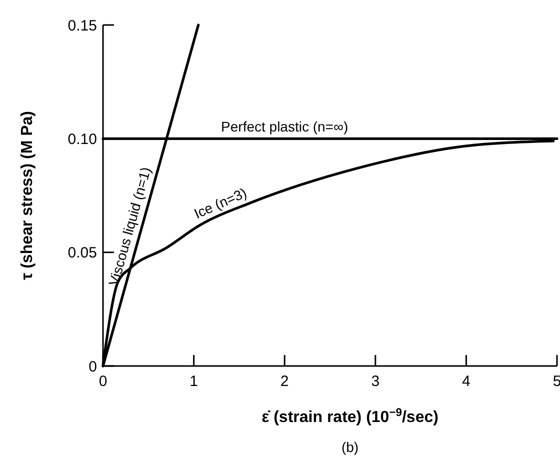  What do you see at coordinates (103, 381) in the screenshot?
I see `x-tick-label: 0` at bounding box center [103, 381].